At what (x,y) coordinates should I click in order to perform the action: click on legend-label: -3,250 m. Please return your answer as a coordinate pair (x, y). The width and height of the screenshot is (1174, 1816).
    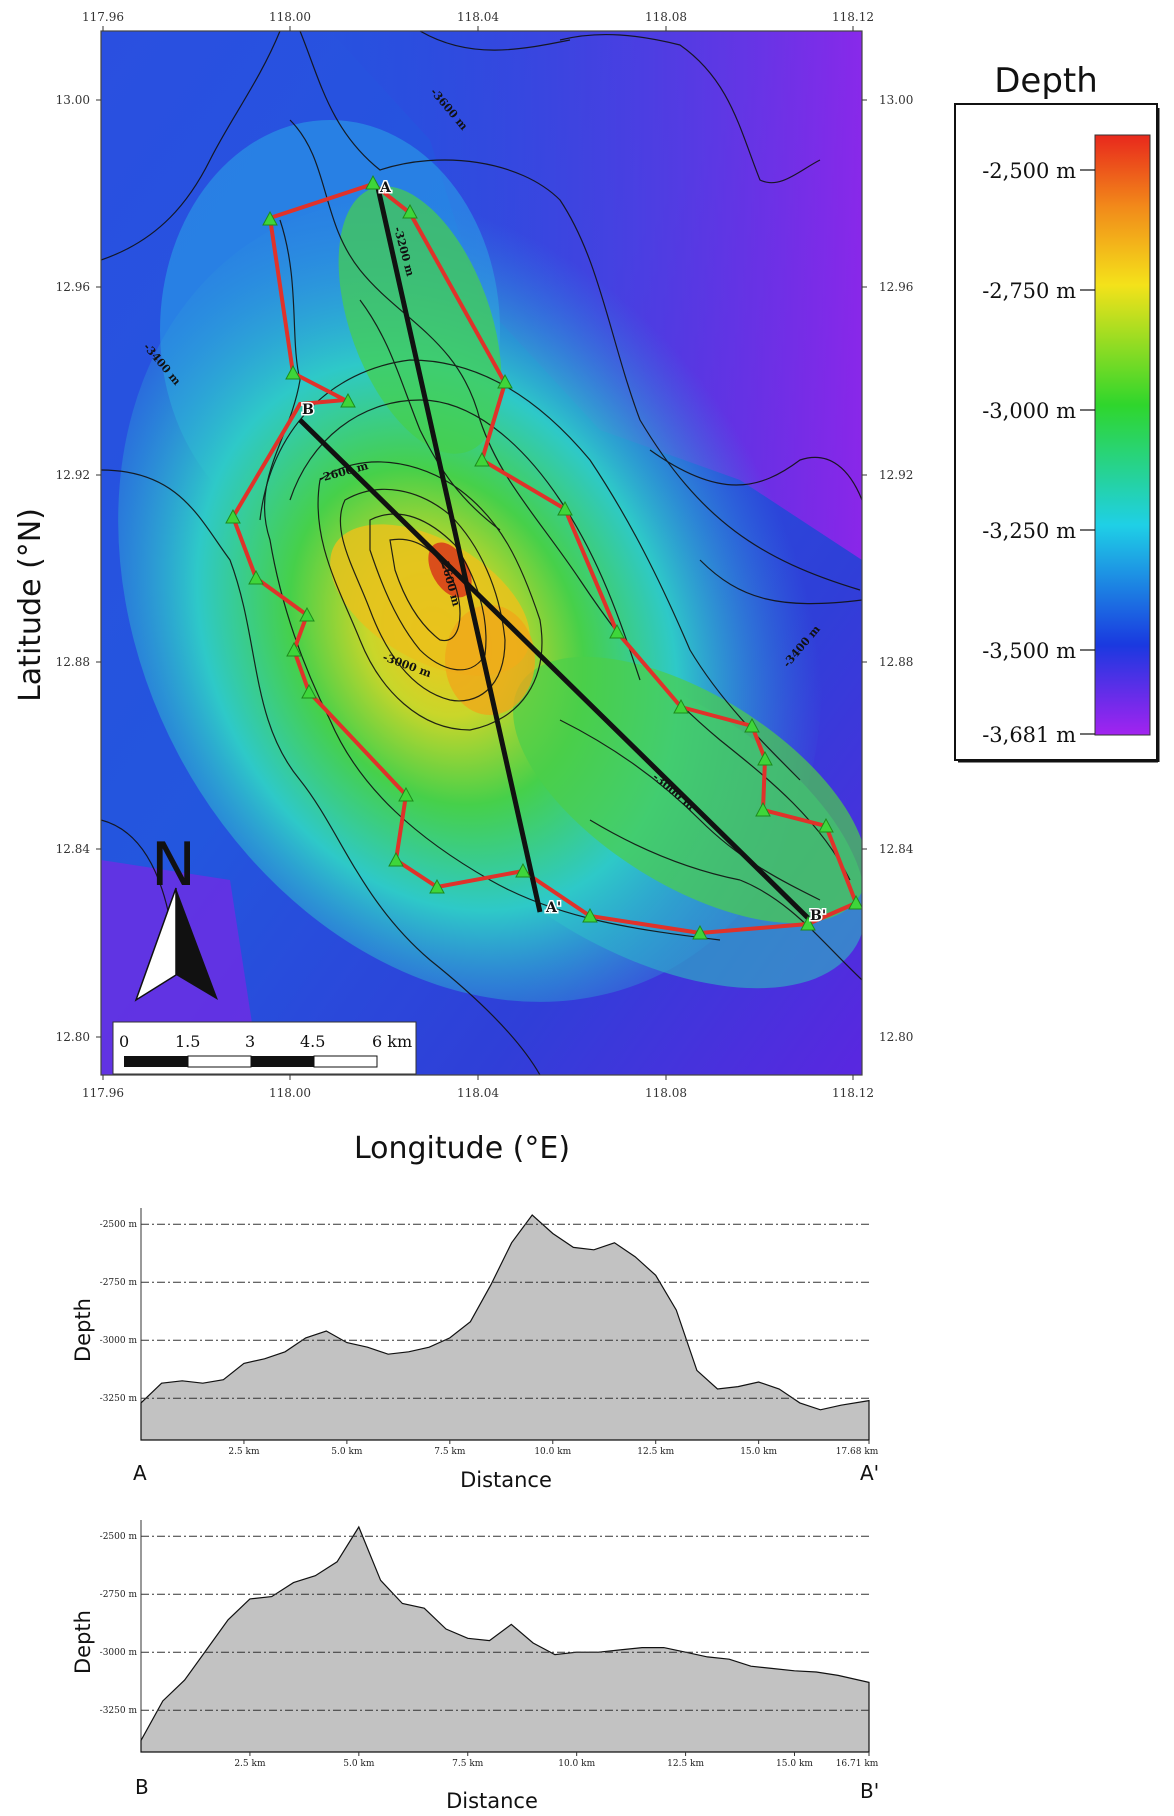
    Looking at the image, I should click on (1029, 531).